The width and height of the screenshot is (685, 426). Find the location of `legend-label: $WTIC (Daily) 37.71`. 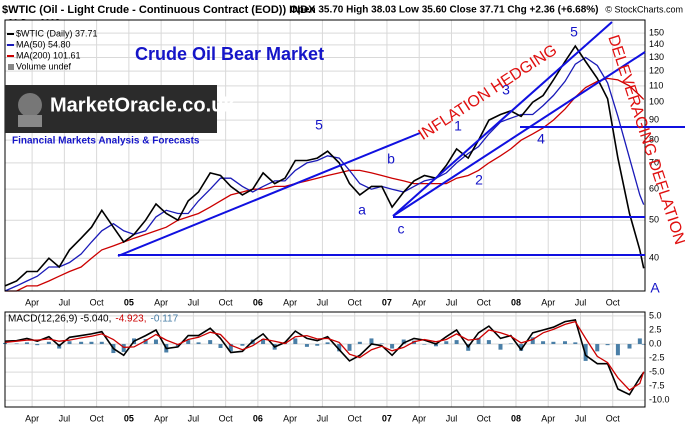

legend-label: $WTIC (Daily) 37.71 is located at coordinates (57, 33).